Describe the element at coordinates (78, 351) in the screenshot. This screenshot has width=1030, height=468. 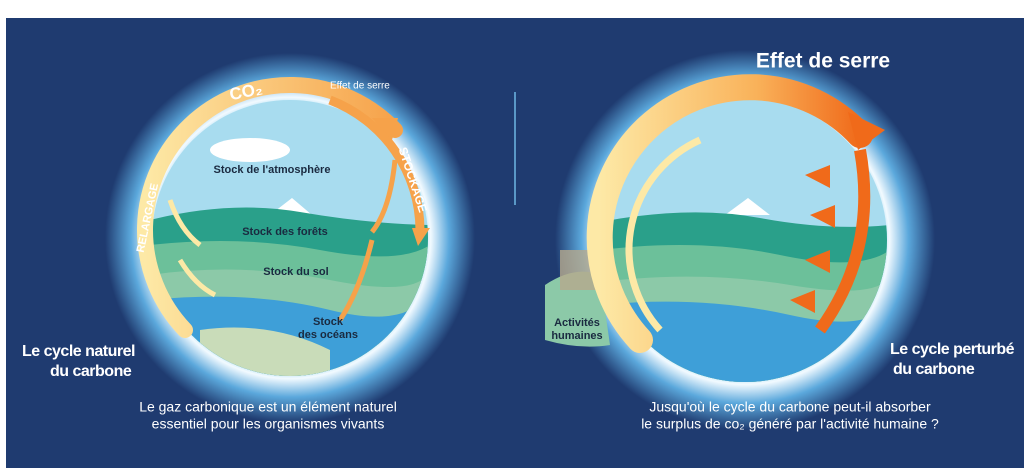
I see `cycle-label: Le cycle naturel` at that location.